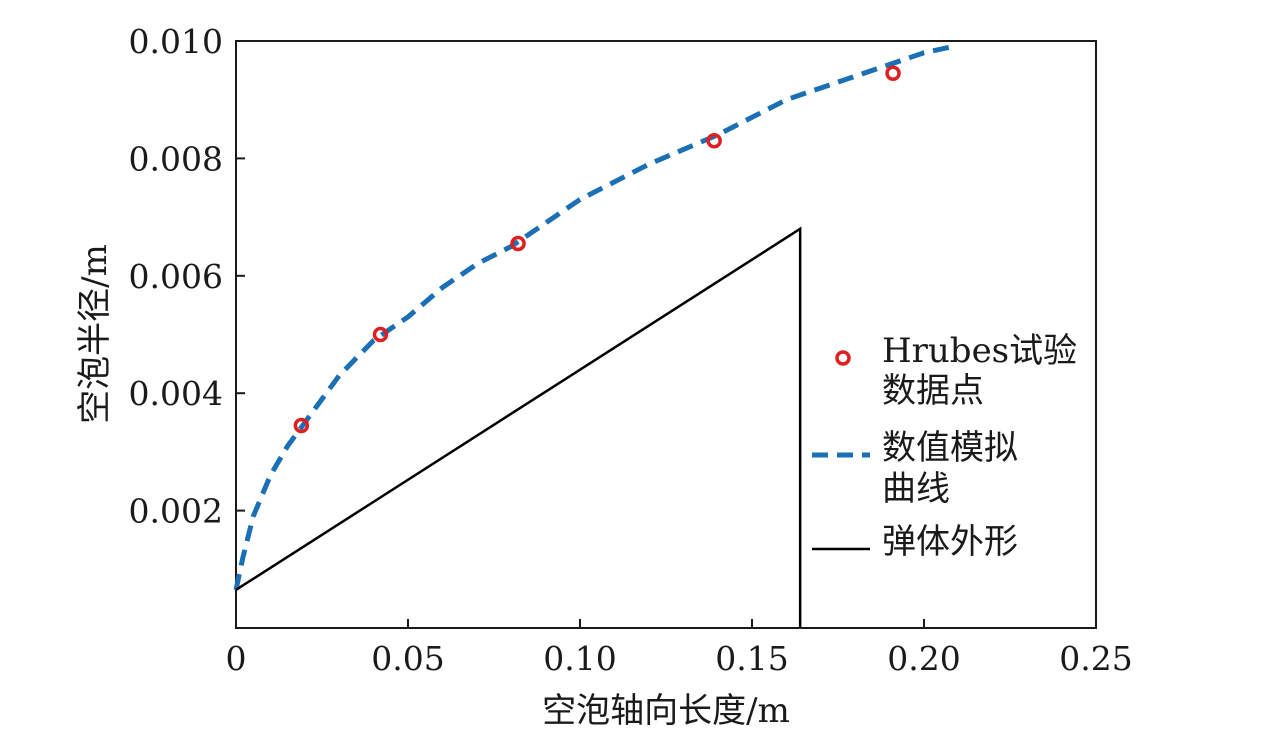 The width and height of the screenshot is (1276, 732). What do you see at coordinates (950, 542) in the screenshot?
I see `legend-label-solid: 弹体外形` at bounding box center [950, 542].